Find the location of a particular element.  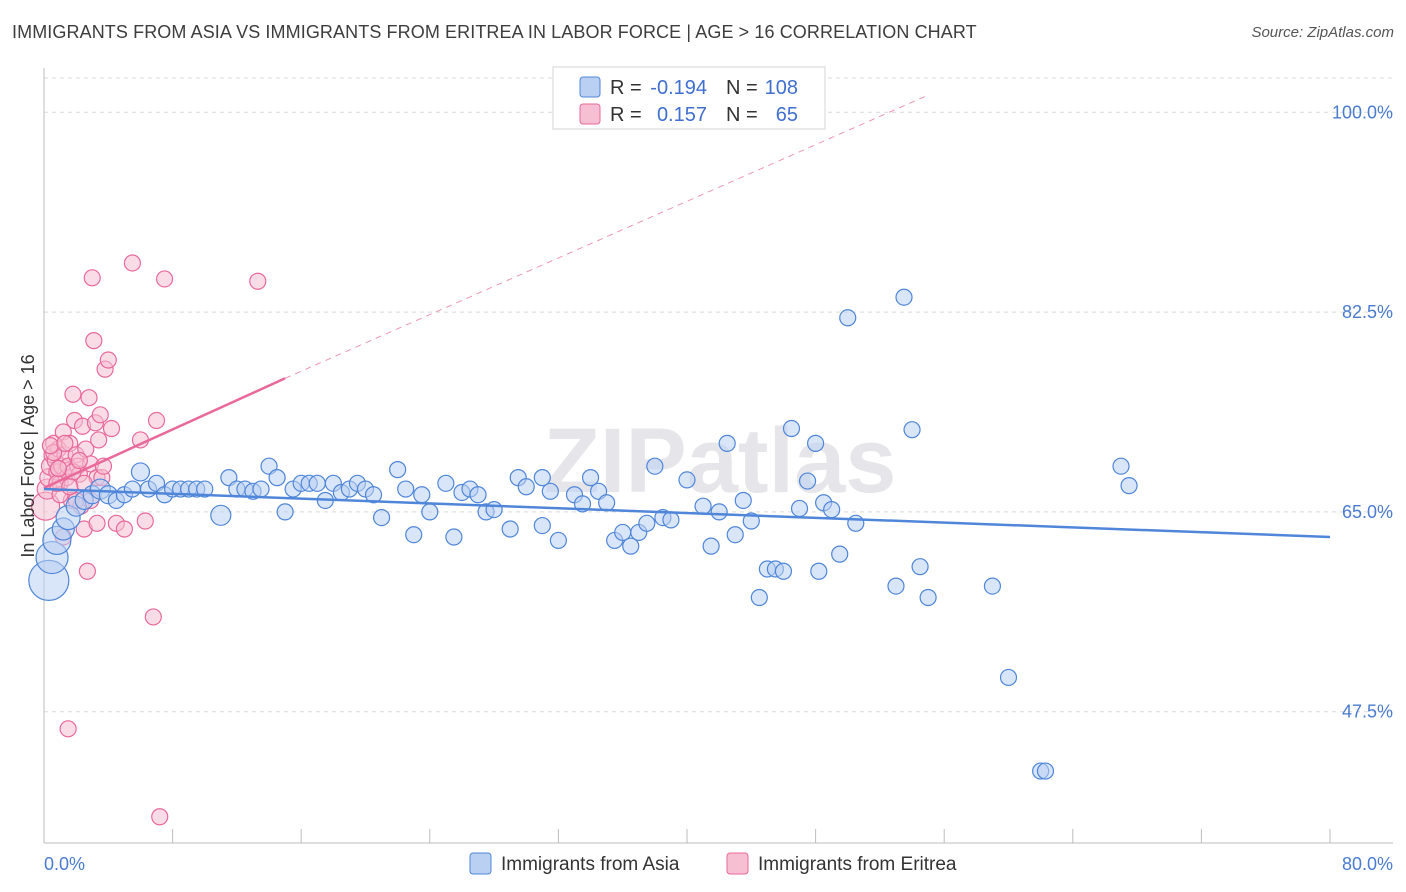

legend-n-label-asia: N = is located at coordinates (742, 88).